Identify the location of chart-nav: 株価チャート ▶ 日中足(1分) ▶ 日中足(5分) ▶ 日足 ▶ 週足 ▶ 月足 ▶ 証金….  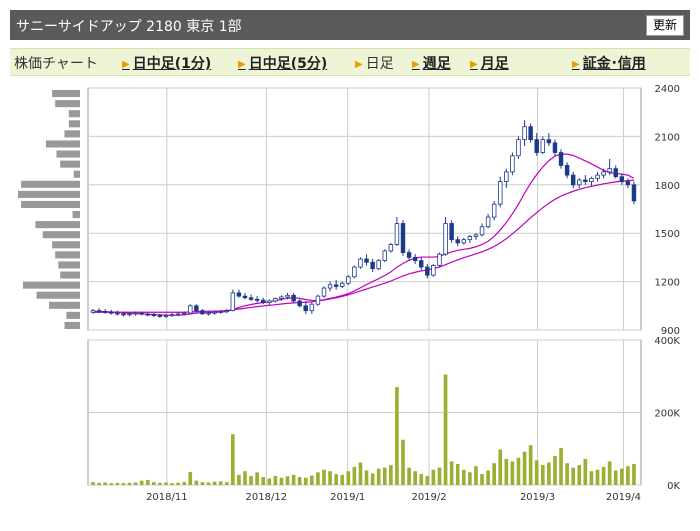
(350, 62).